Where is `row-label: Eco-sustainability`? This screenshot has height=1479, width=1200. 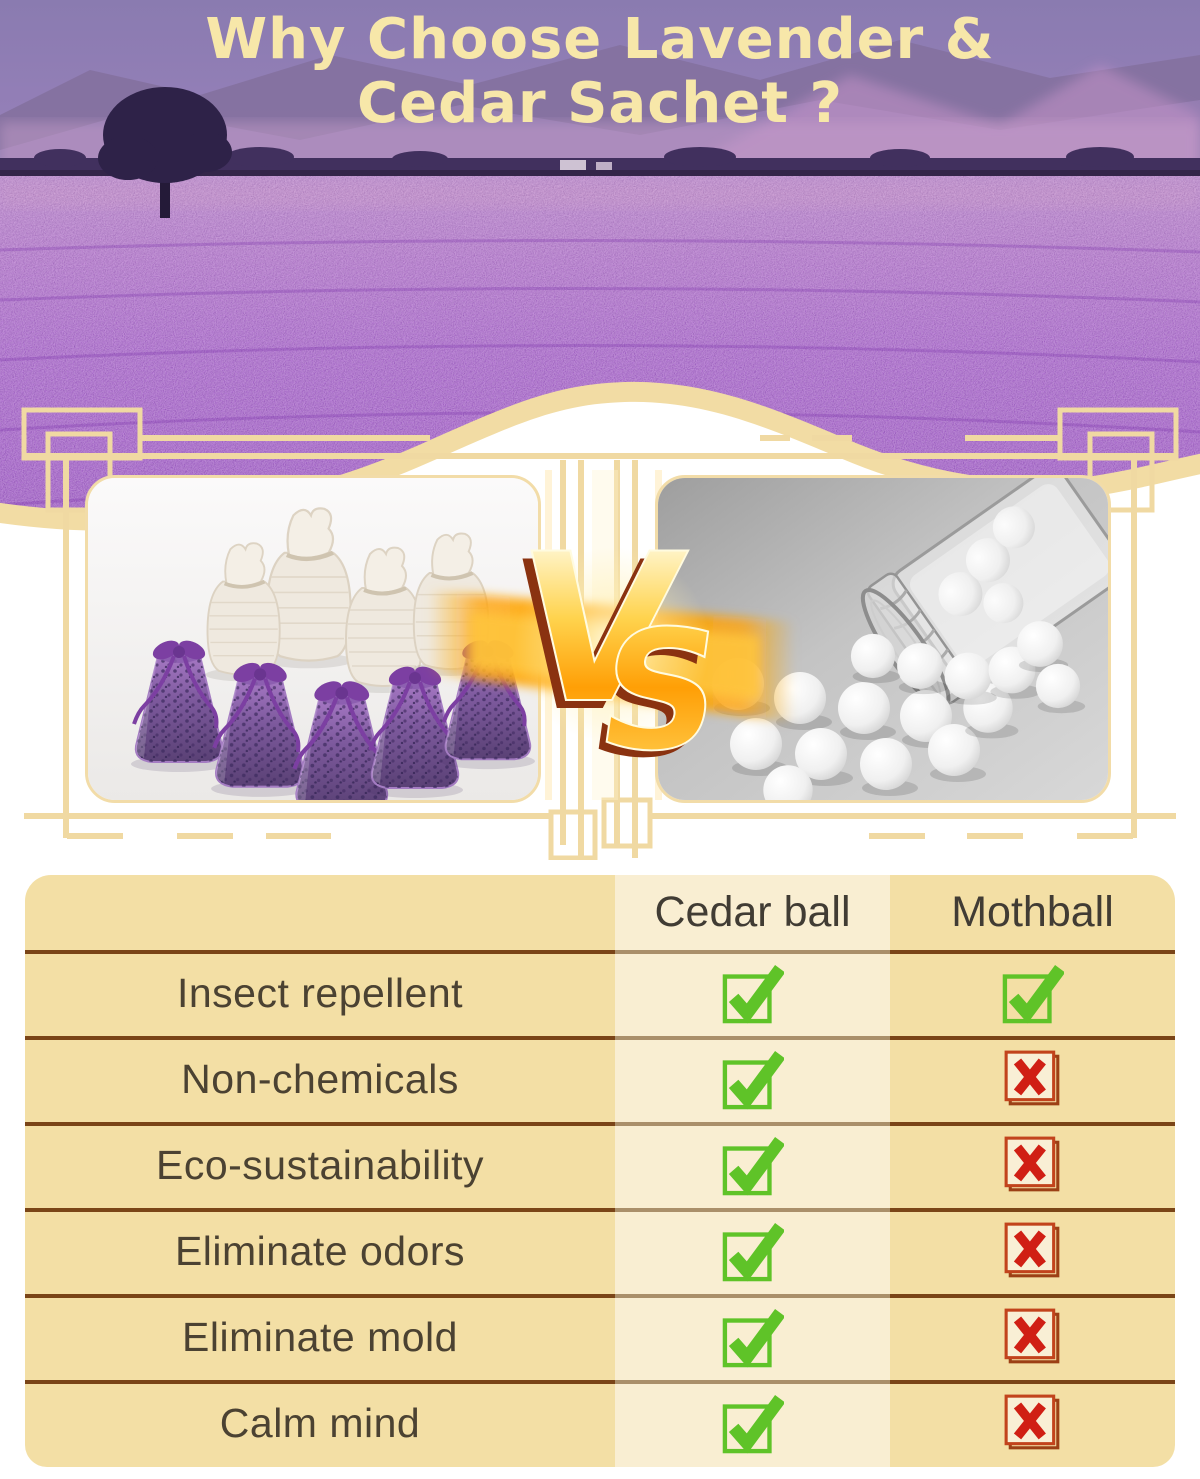 row-label: Eco-sustainability is located at coordinates (320, 1164).